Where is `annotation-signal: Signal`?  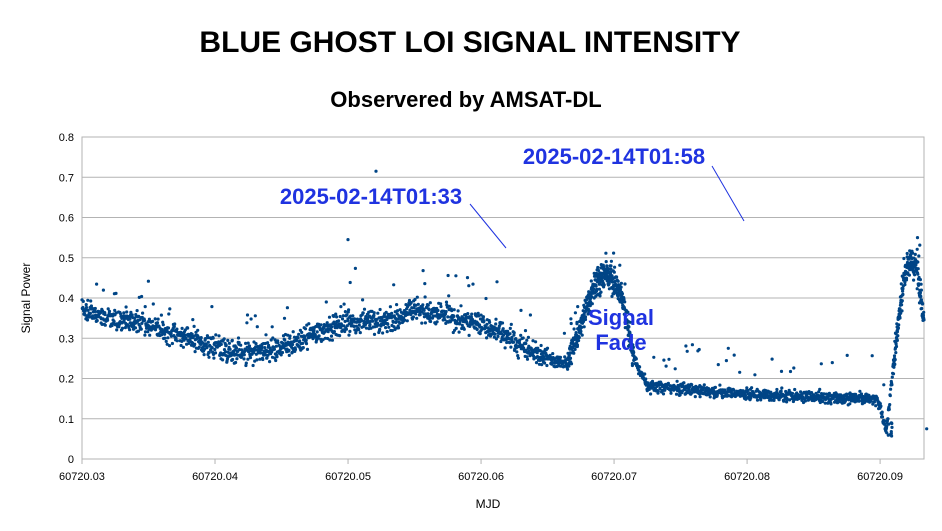 annotation-signal: Signal is located at coordinates (621, 317).